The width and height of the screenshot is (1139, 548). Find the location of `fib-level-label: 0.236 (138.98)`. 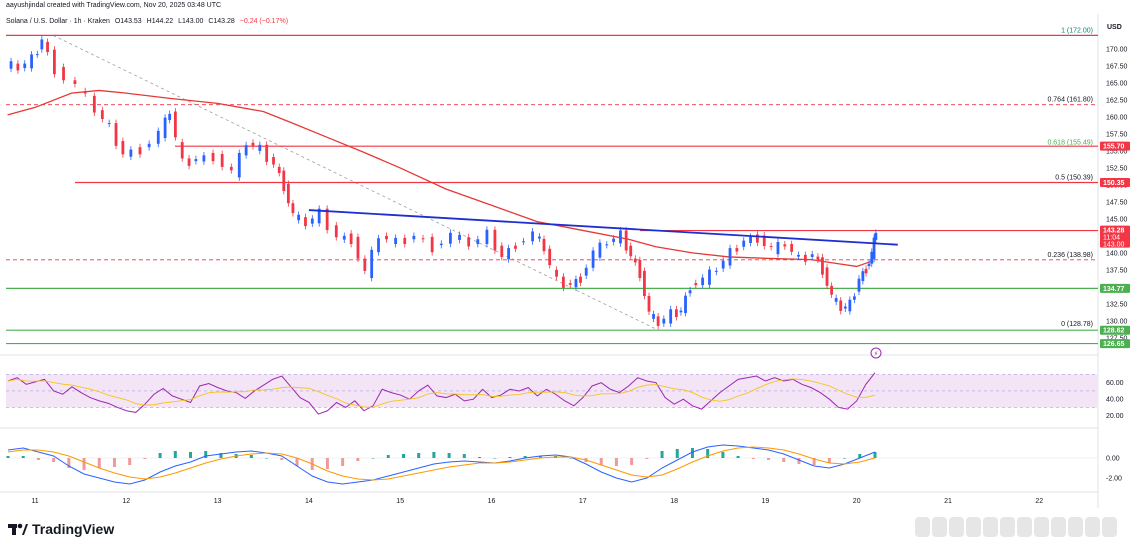

fib-level-label: 0.236 (138.98) is located at coordinates (1070, 255).